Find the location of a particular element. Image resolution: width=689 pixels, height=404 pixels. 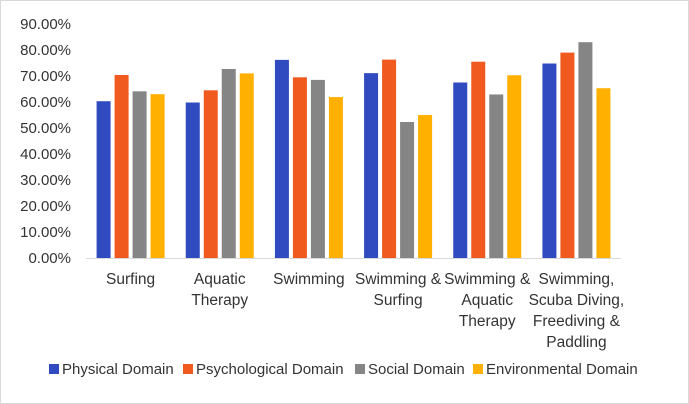

legend-label: Psychological Domain is located at coordinates (270, 369).